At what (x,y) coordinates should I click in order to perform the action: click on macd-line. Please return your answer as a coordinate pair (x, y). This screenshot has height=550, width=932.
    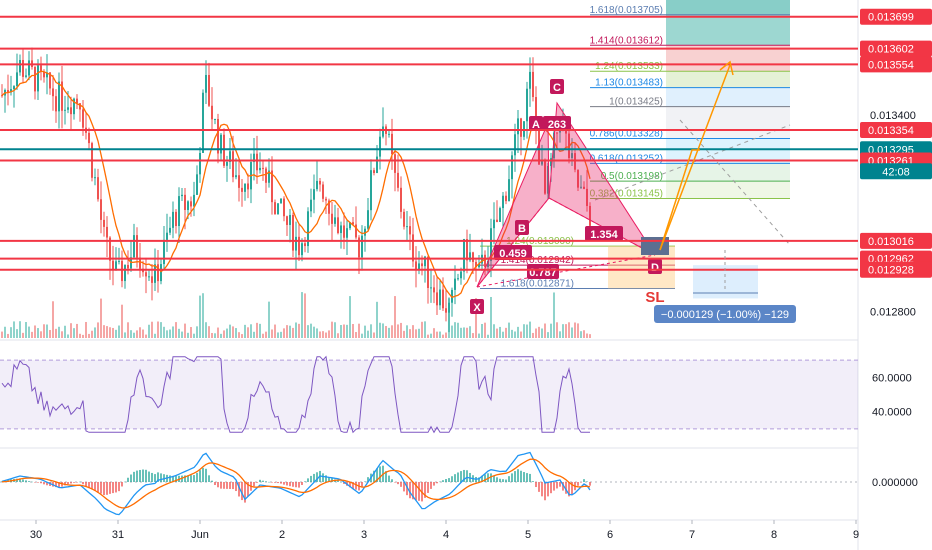
    Looking at the image, I should click on (296, 483).